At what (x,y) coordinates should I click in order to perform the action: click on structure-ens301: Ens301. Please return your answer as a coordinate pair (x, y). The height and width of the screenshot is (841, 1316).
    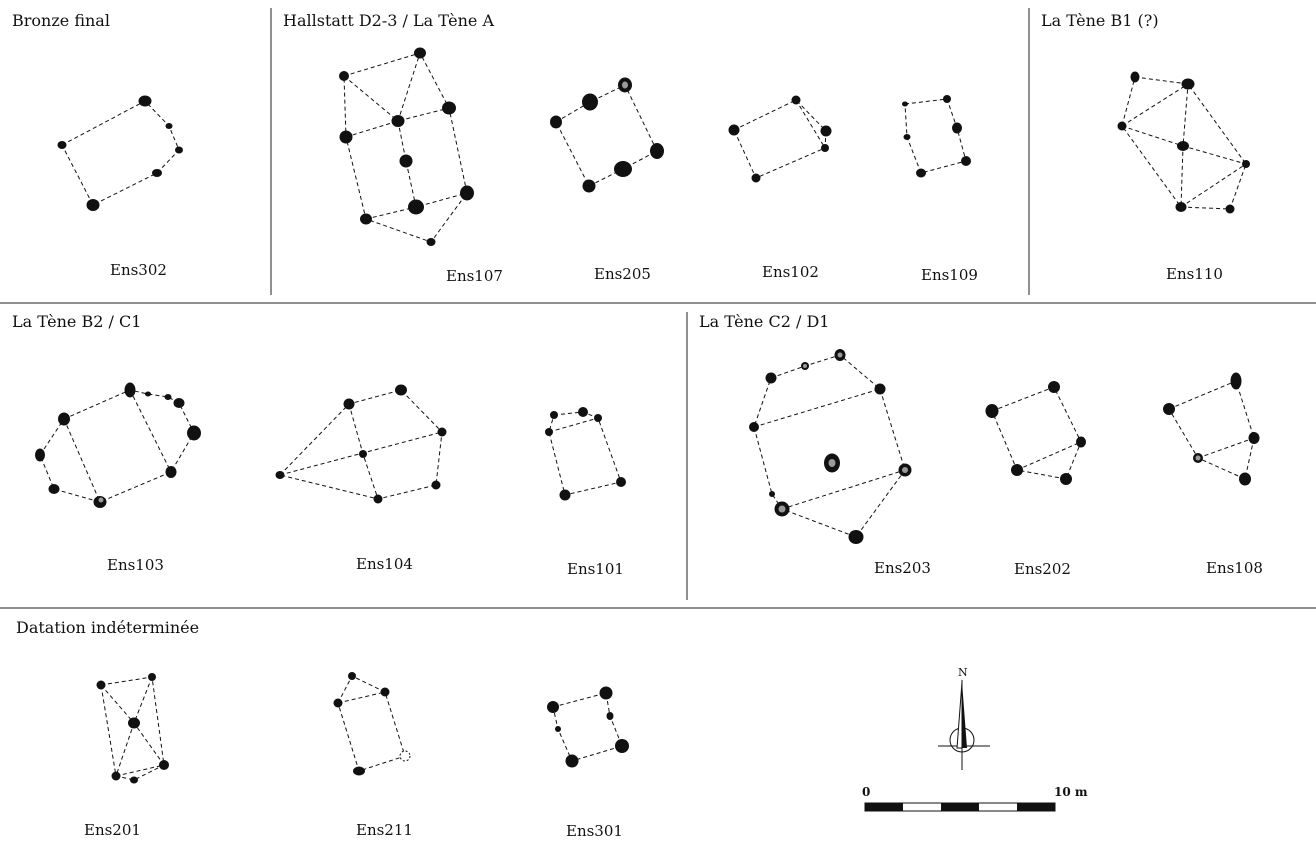
    Looking at the image, I should click on (588, 763).